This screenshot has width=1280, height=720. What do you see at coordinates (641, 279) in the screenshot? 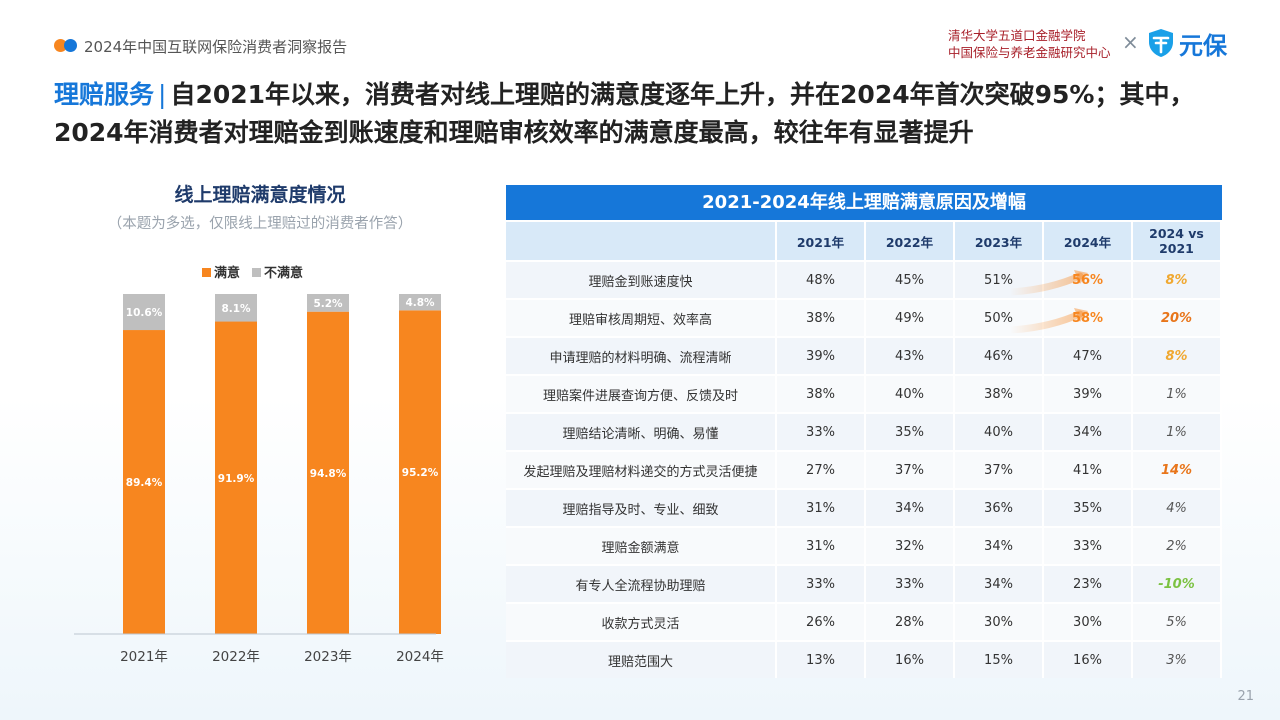
I see `reason-cell: 理赔金到账速度快` at bounding box center [641, 279].